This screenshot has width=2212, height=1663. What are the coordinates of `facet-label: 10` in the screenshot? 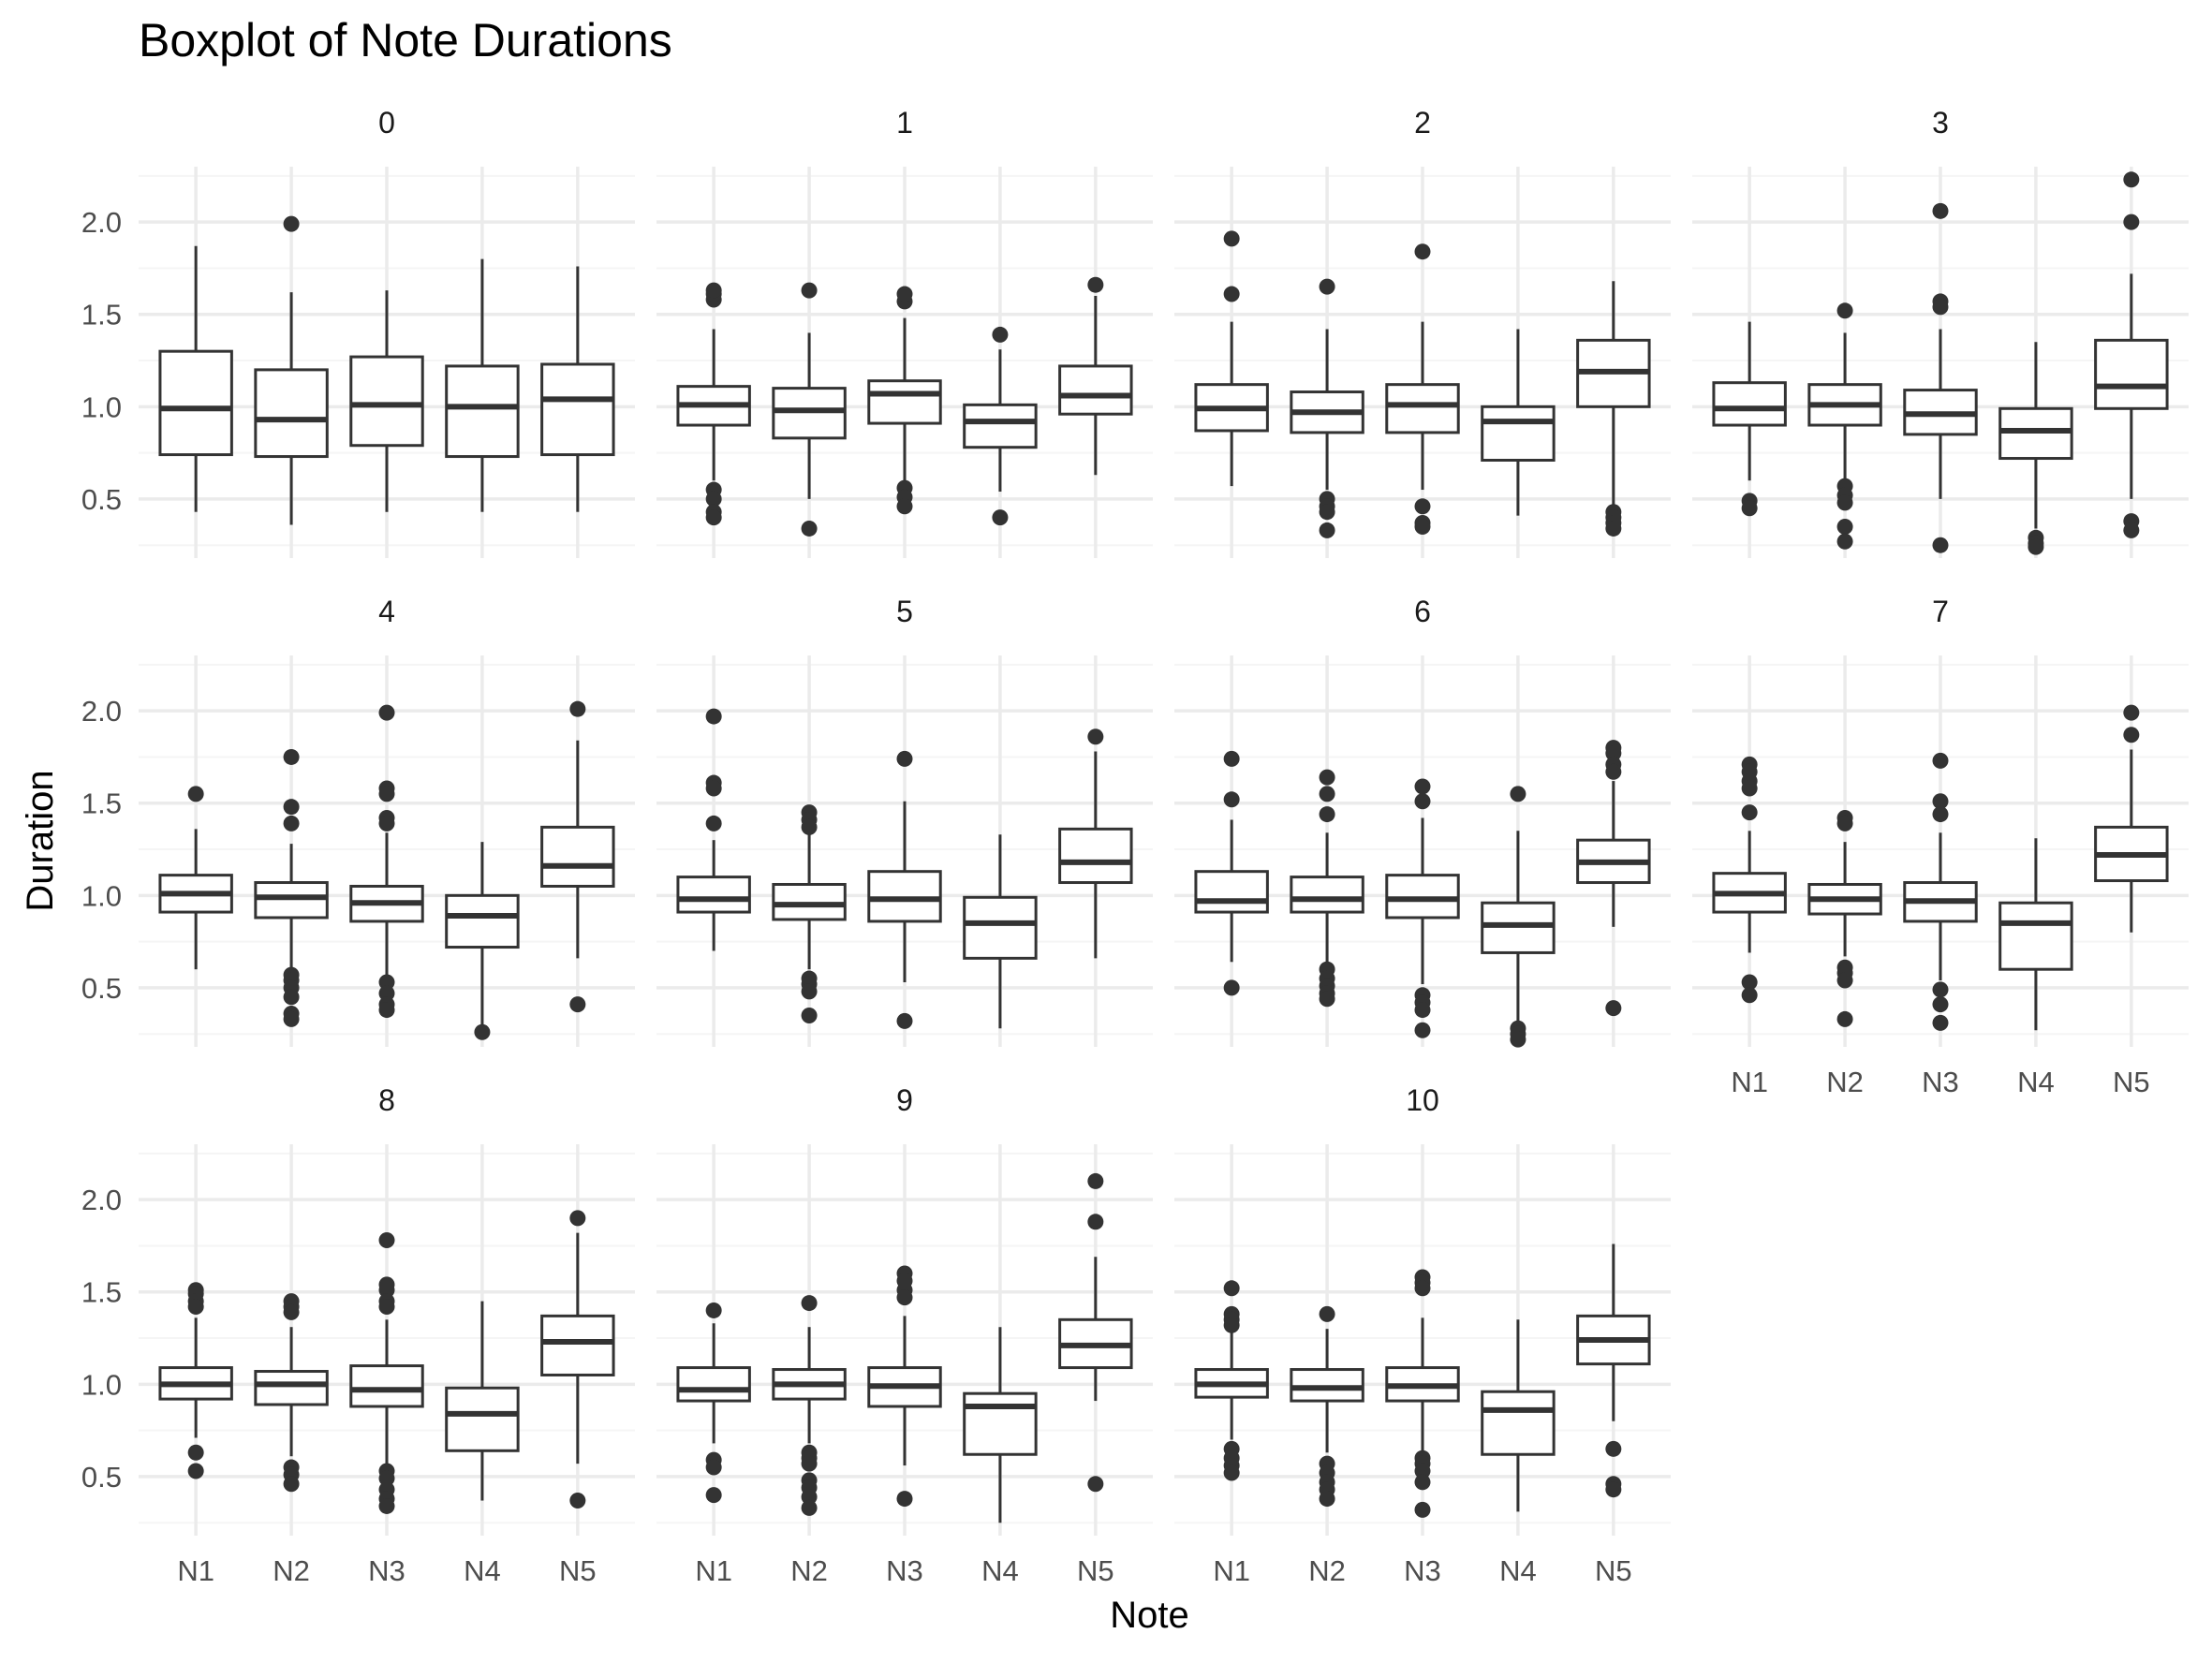 It's located at (1422, 1100).